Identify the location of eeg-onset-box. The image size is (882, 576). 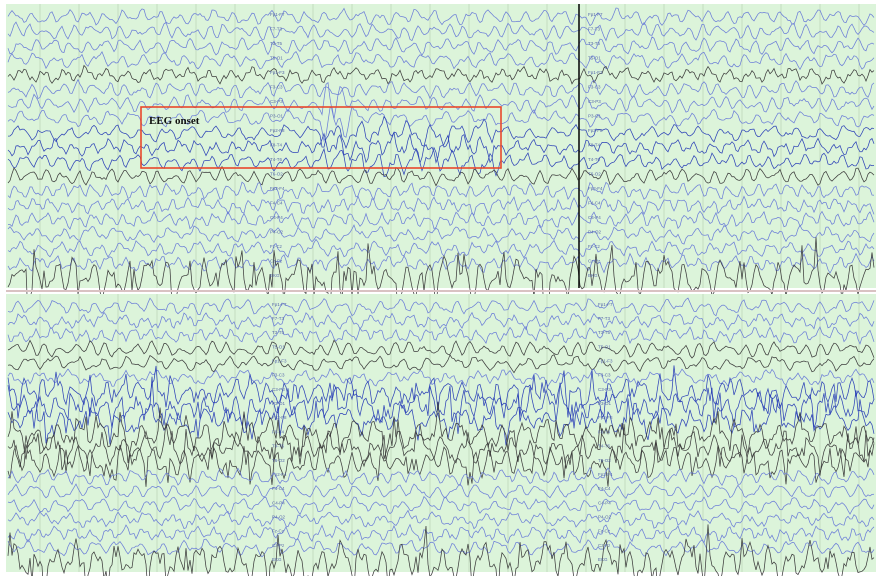
(321, 137).